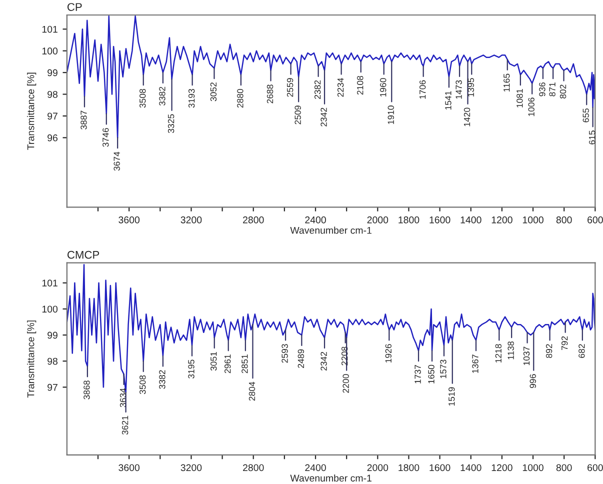 Image resolution: width=603 pixels, height=484 pixels. I want to click on annotation: 682, so click(581, 351).